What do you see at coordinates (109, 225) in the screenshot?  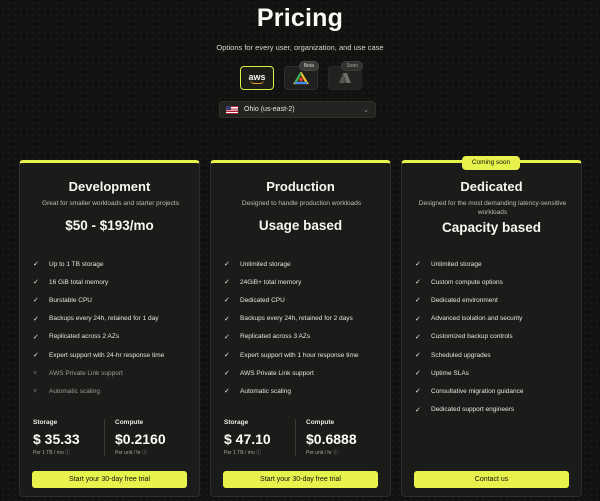 I see `plan-price: $50 - $193/mo` at bounding box center [109, 225].